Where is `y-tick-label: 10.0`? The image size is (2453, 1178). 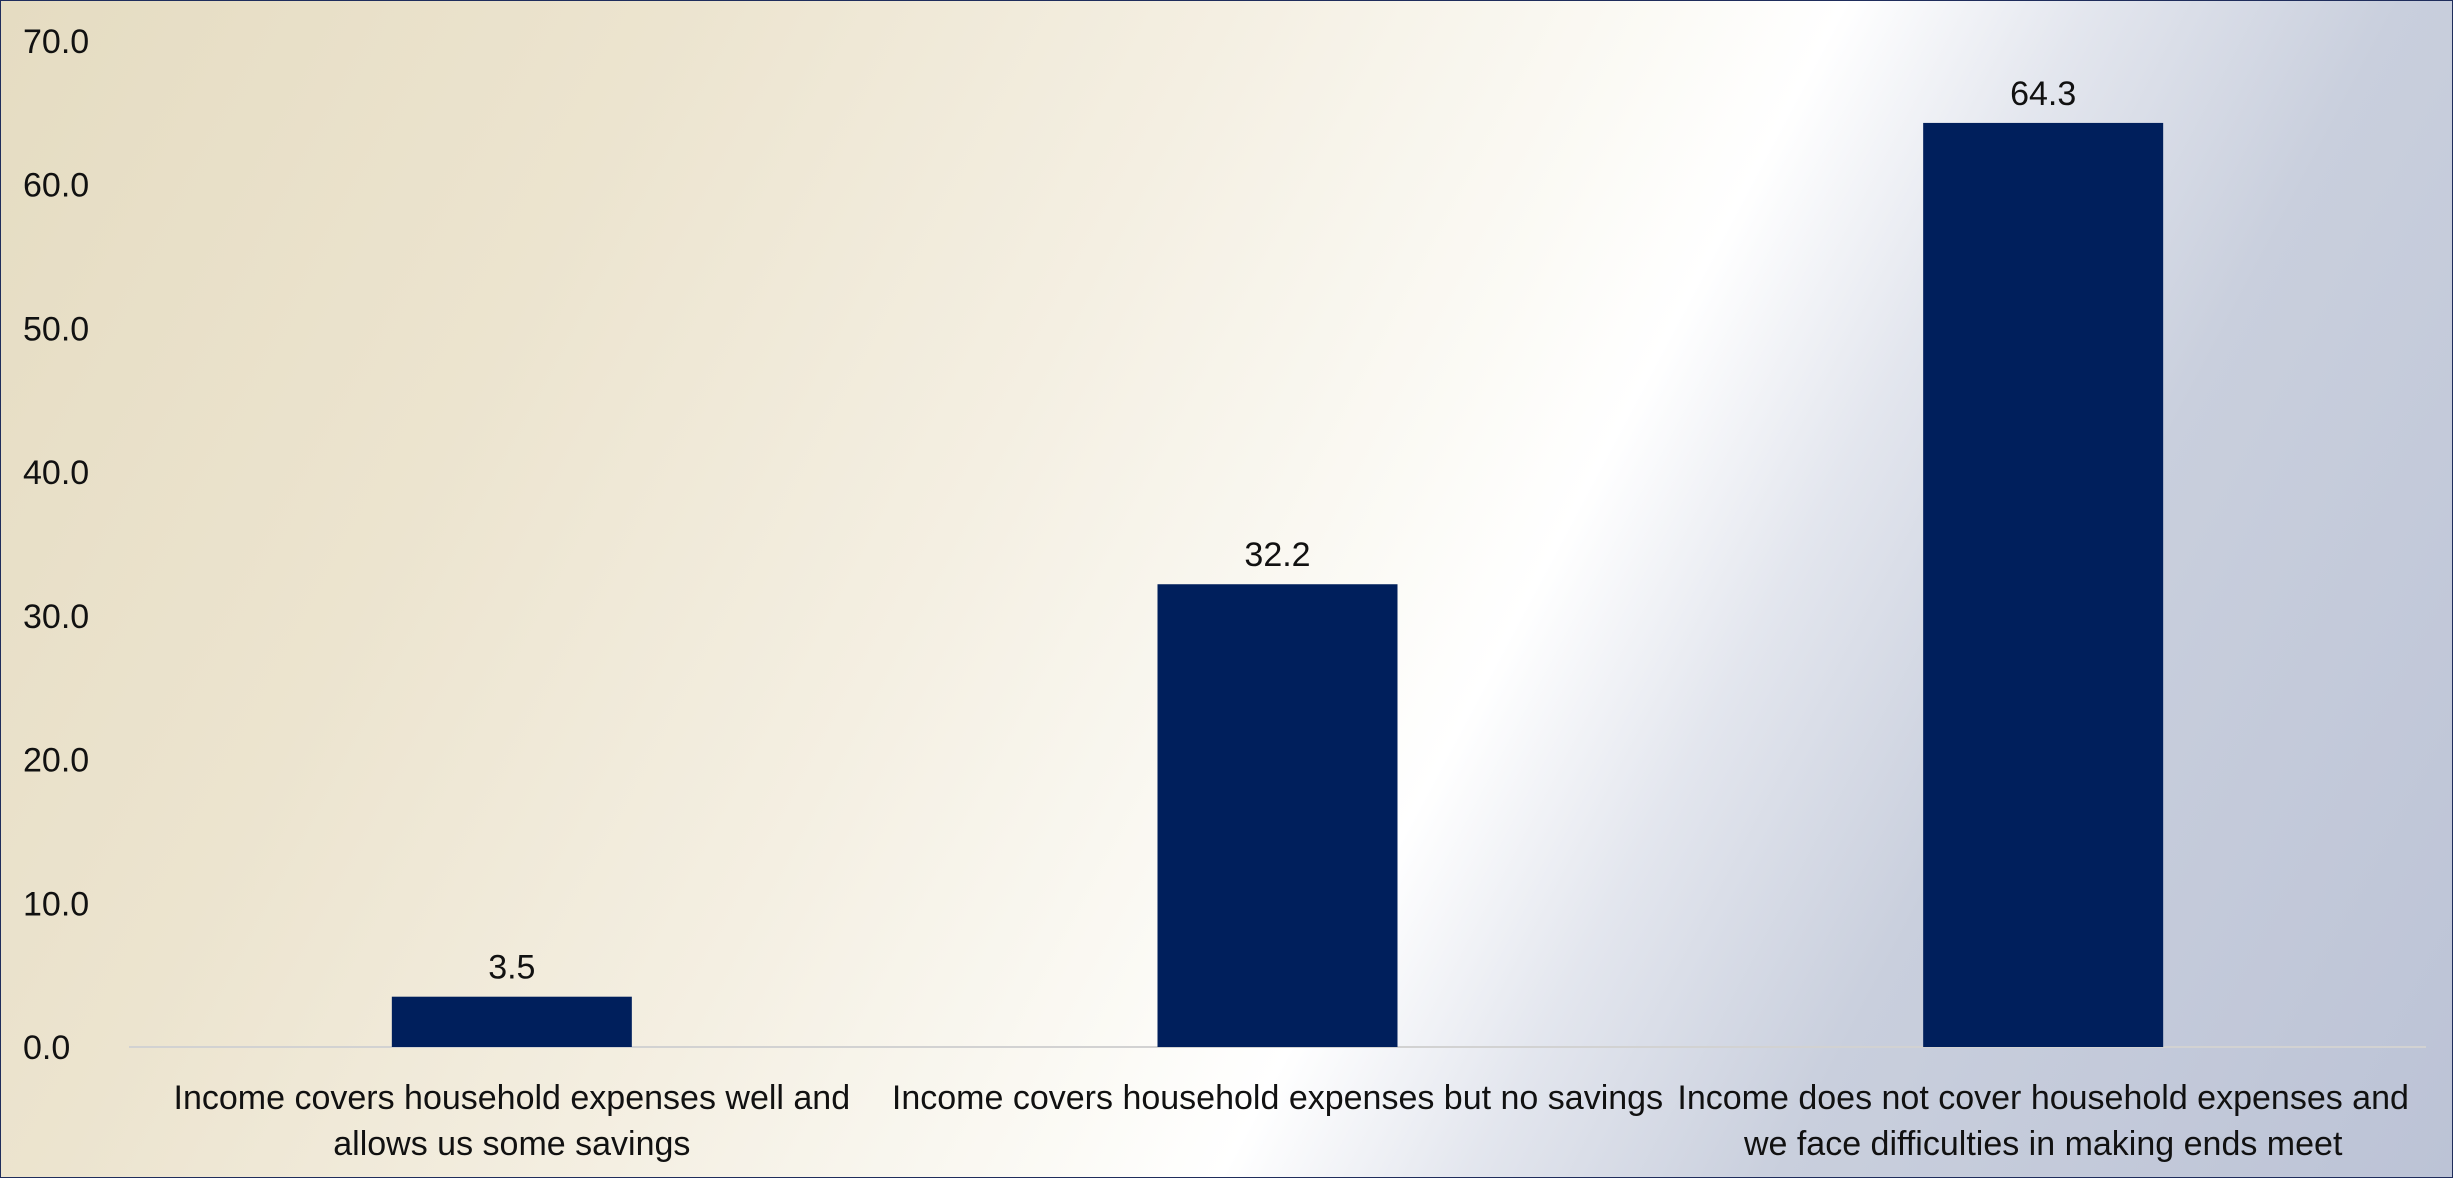
y-tick-label: 10.0 is located at coordinates (56, 904).